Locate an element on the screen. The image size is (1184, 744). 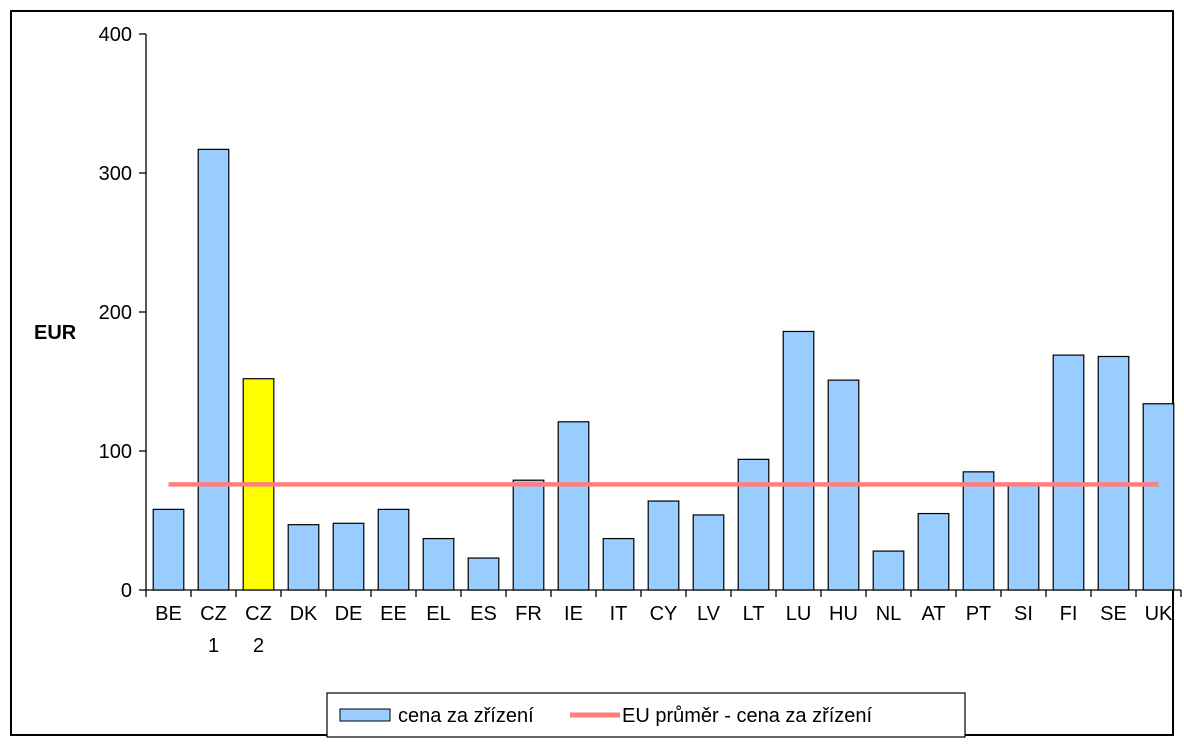
x-tick-label: ES is located at coordinates (483, 614).